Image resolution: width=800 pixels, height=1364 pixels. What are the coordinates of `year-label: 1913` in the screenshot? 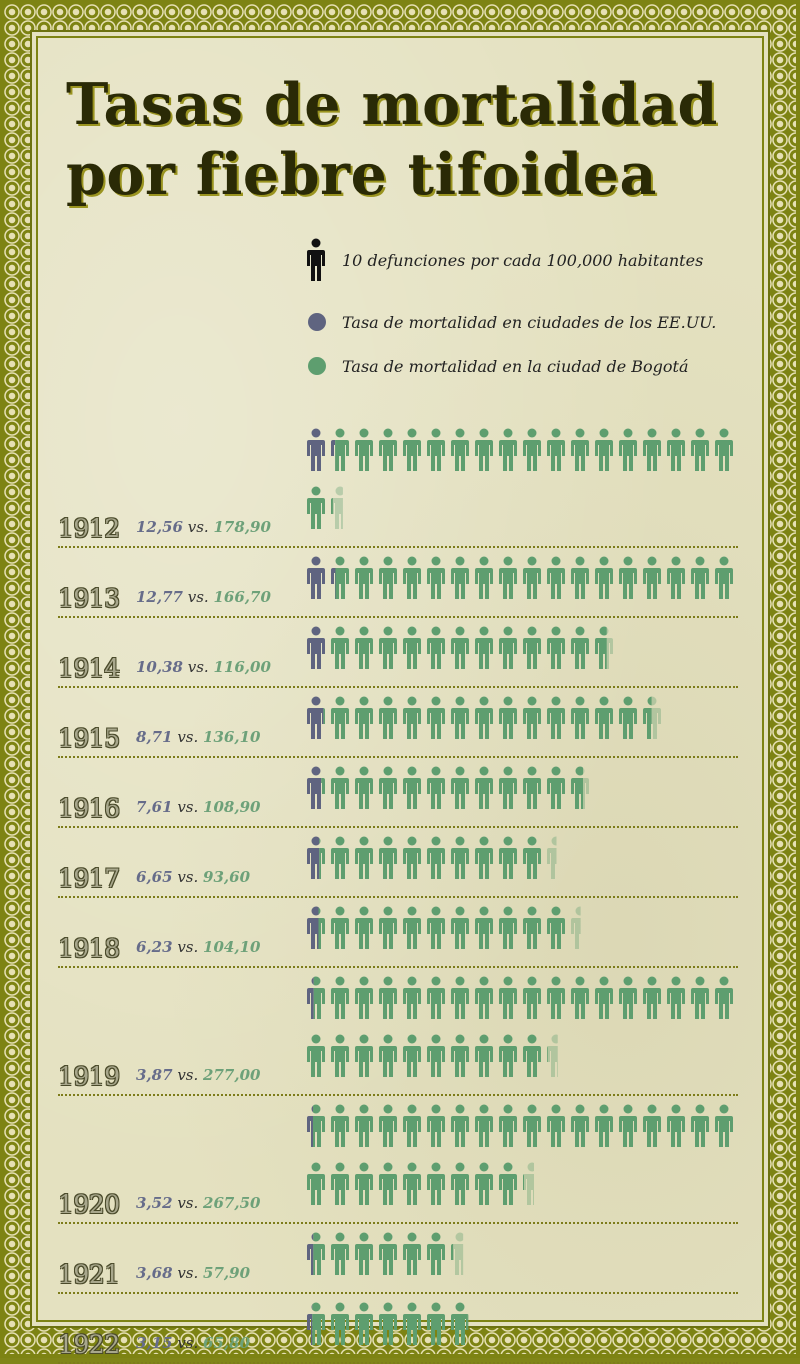 It's located at (89, 598).